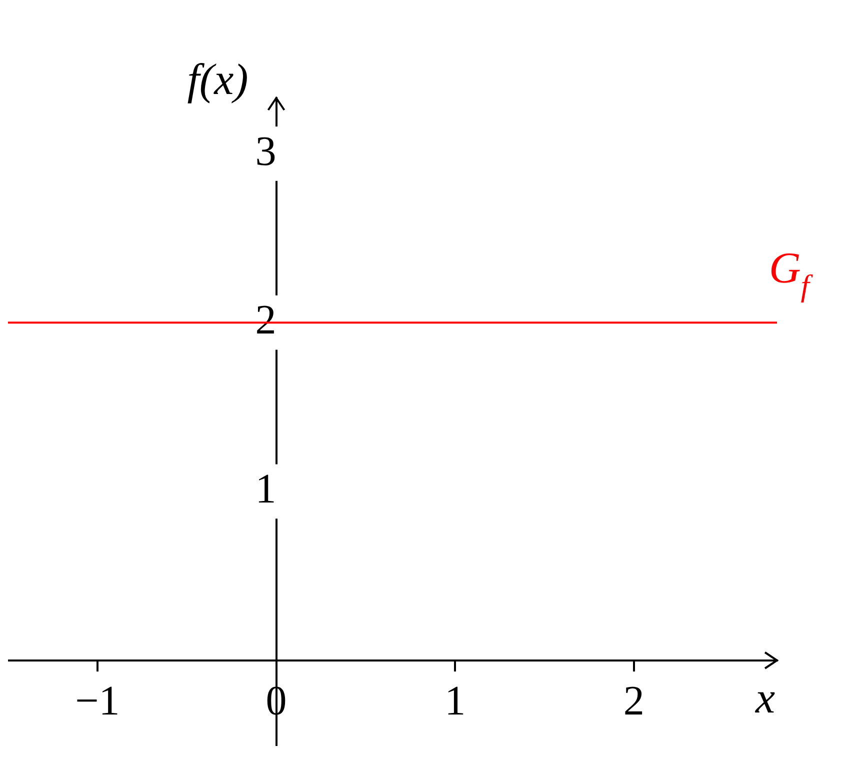  Describe the element at coordinates (765, 697) in the screenshot. I see `x-axis-title: x` at that location.